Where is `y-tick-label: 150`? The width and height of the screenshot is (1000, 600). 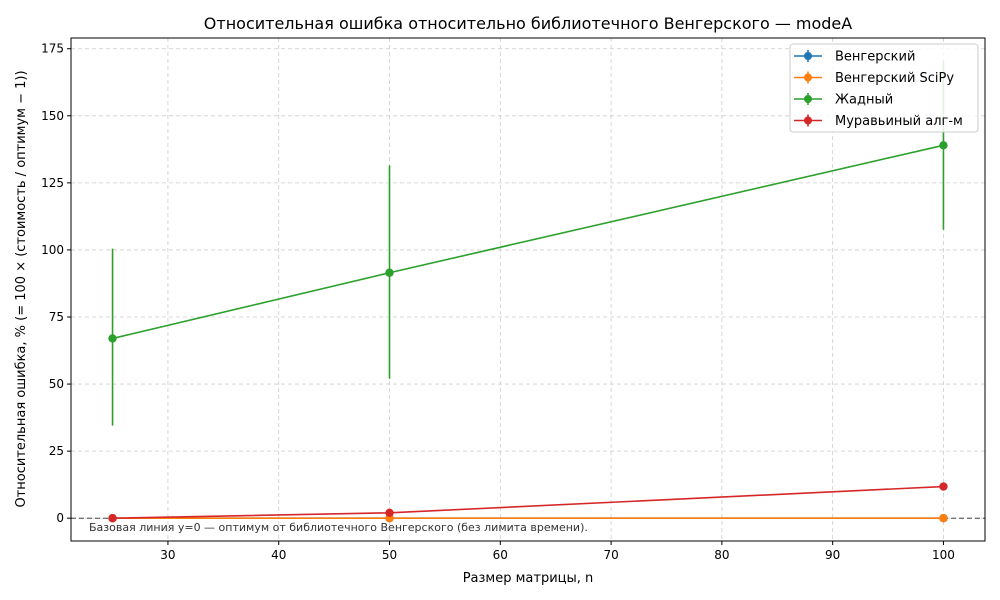 y-tick-label: 150 is located at coordinates (52, 116).